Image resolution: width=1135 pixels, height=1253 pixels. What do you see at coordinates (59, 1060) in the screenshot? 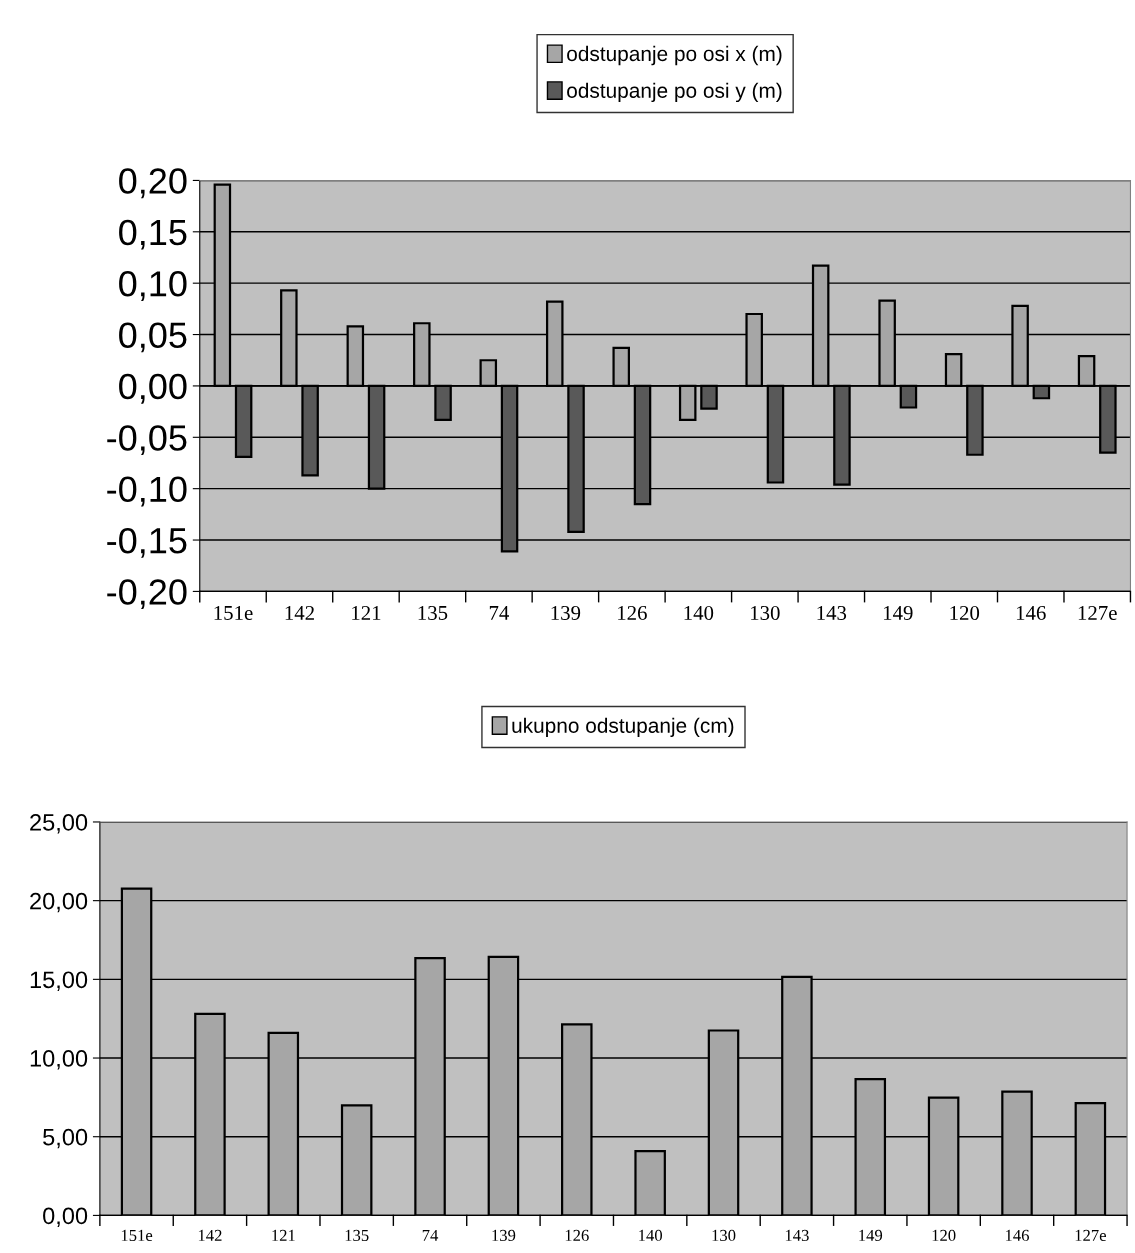
I see `y-tick-label: 10,00` at bounding box center [59, 1060].